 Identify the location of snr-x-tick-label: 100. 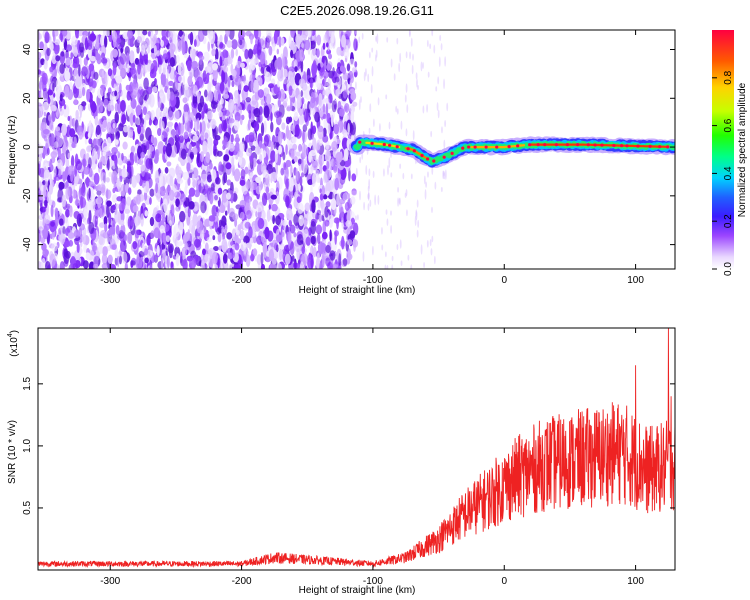
(635, 581).